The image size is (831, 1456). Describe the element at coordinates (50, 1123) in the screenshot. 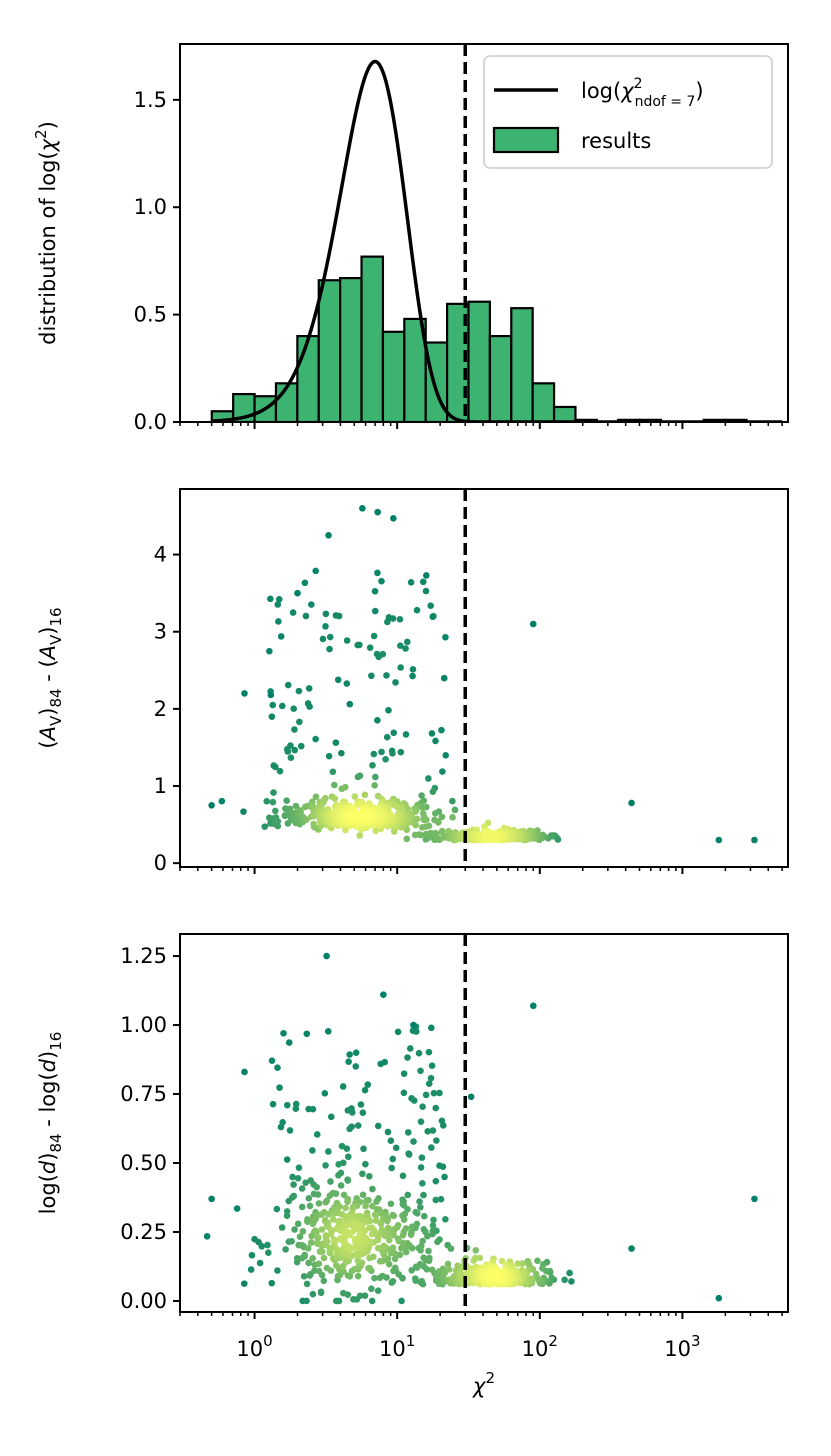

I see `y-axis-label: log(d)84 - log(d)16` at that location.